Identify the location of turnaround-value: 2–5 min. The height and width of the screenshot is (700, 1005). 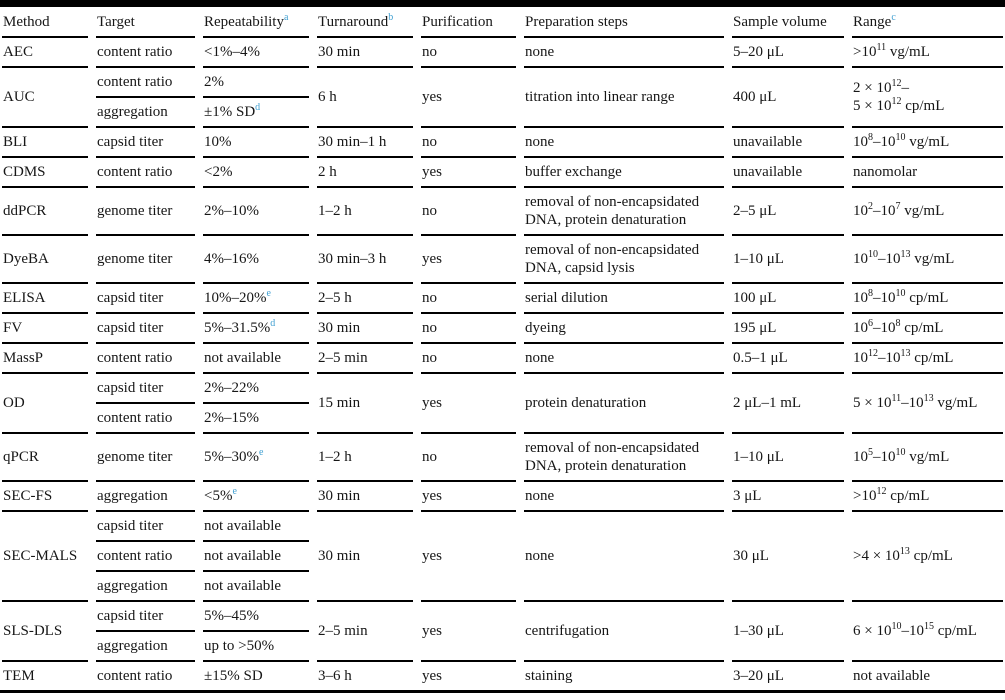
(343, 631).